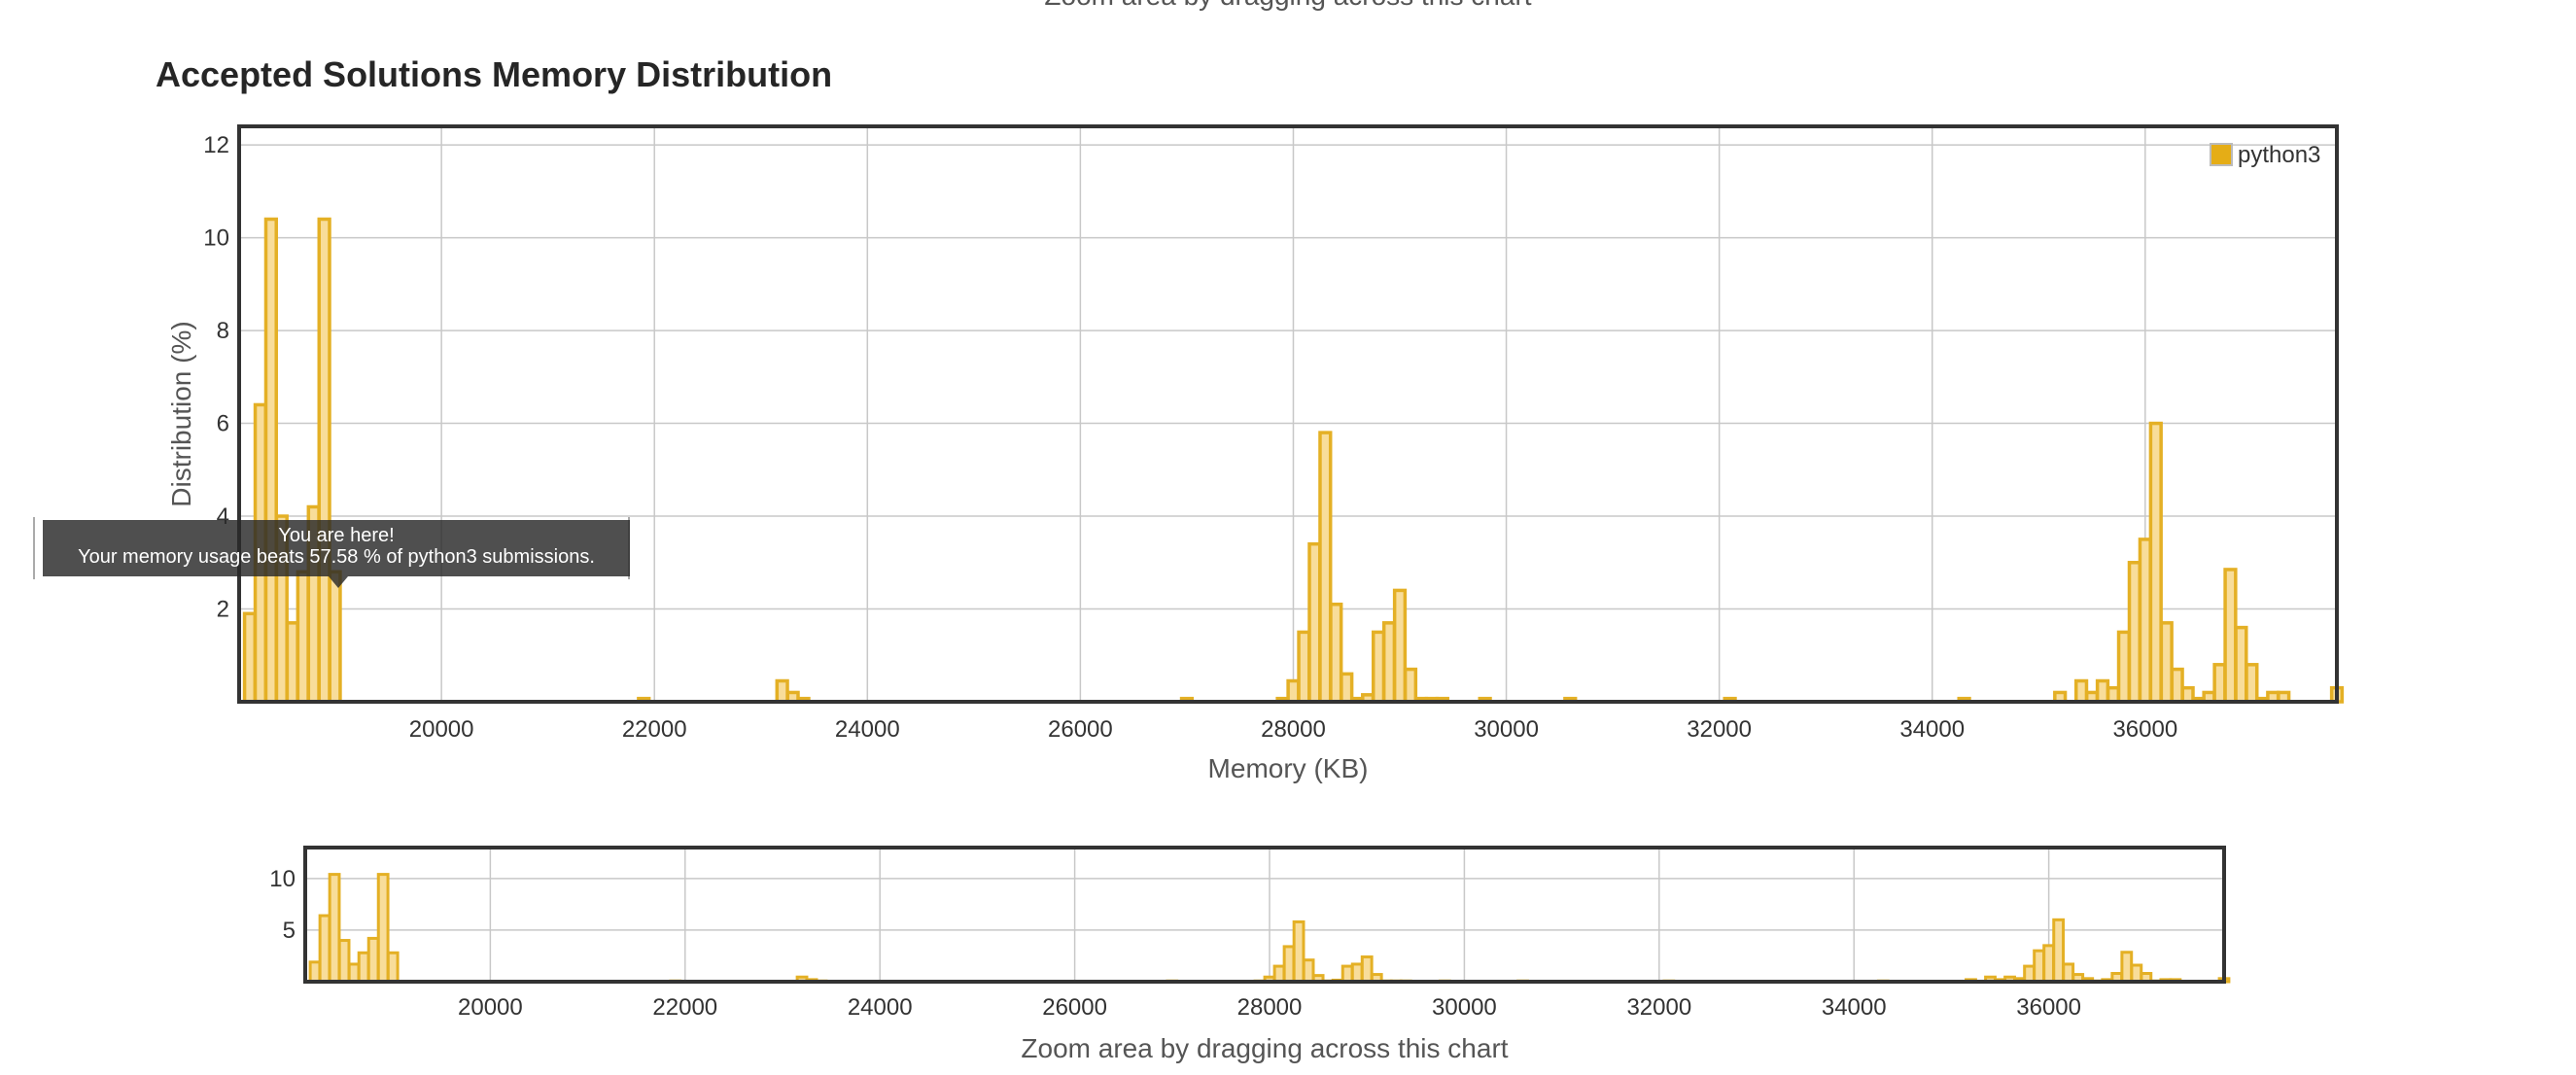  What do you see at coordinates (181, 413) in the screenshot?
I see `y-axis-title: Distribution (%)` at bounding box center [181, 413].